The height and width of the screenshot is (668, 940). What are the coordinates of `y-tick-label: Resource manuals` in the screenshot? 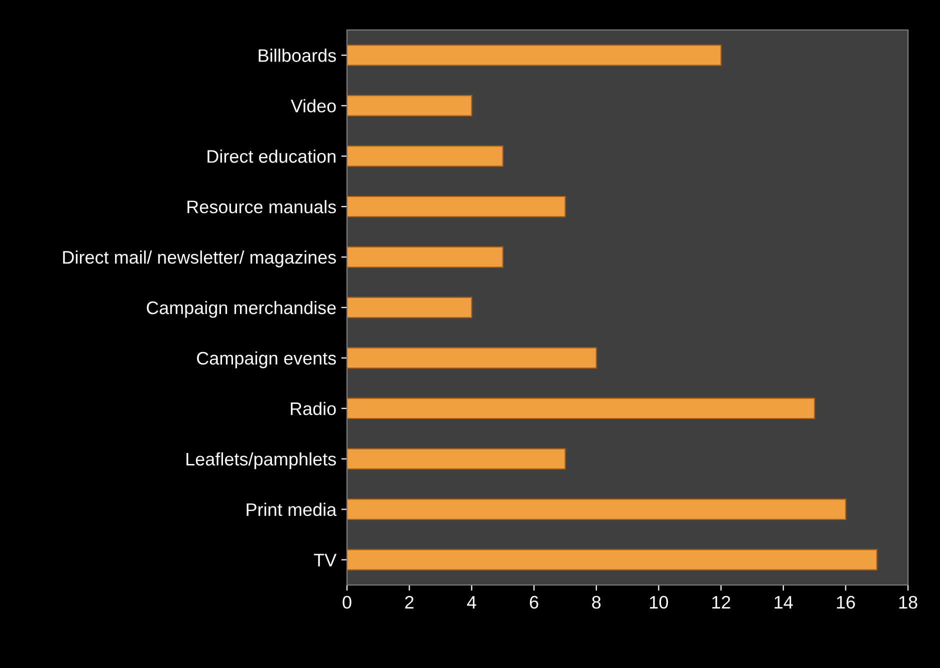 It's located at (262, 207).